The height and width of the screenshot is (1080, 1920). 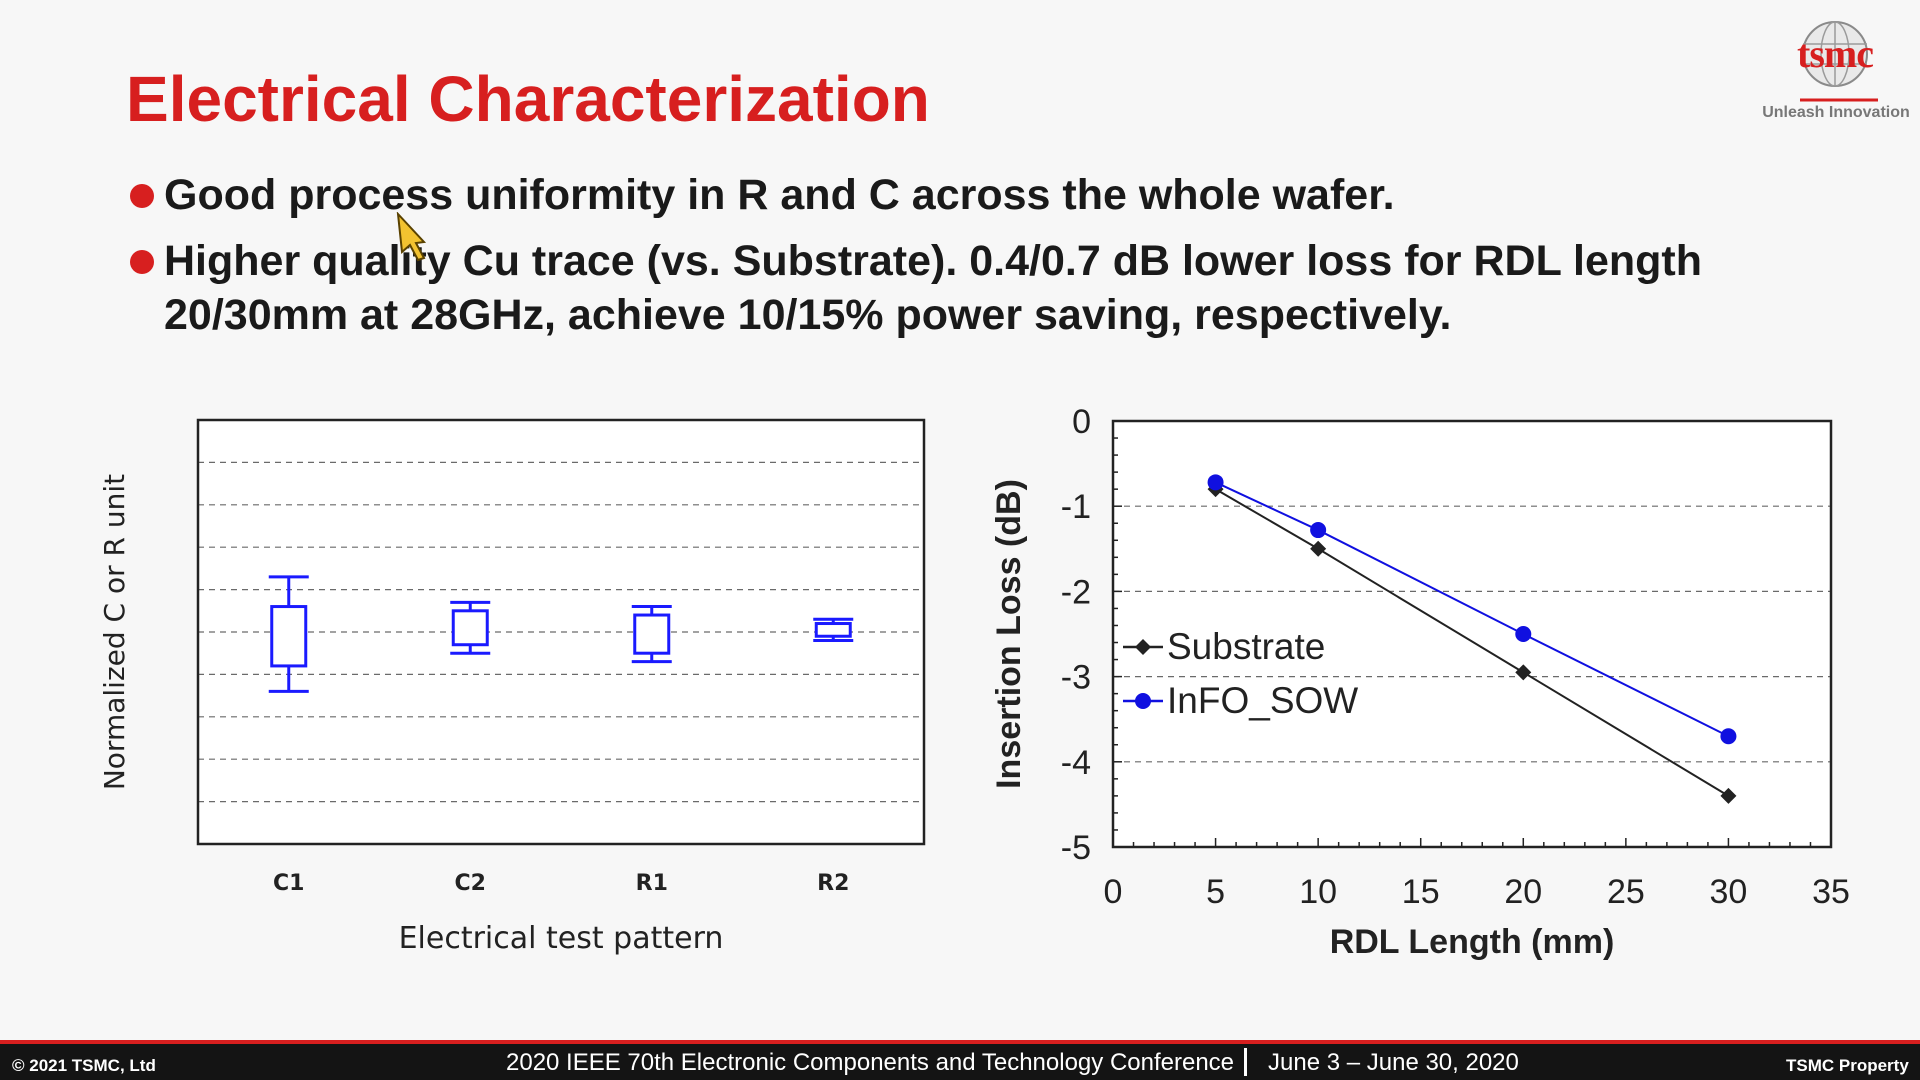 I want to click on globe-icon, so click(x=1839, y=61).